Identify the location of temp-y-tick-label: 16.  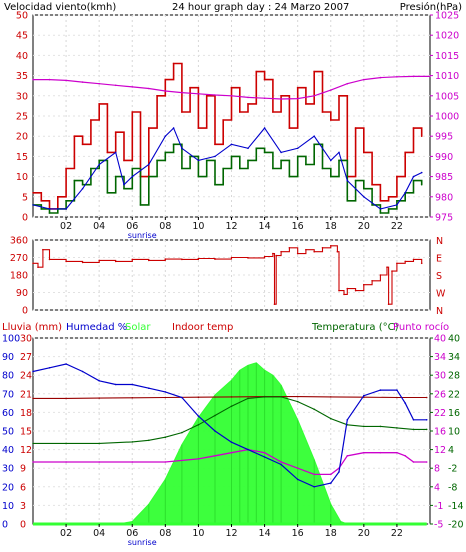
(440, 432).